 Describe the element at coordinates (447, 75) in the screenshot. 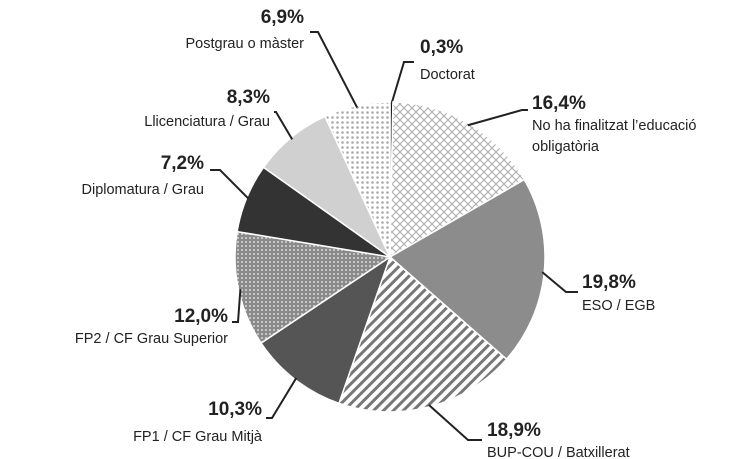

I see `category-label: Doctorat` at that location.